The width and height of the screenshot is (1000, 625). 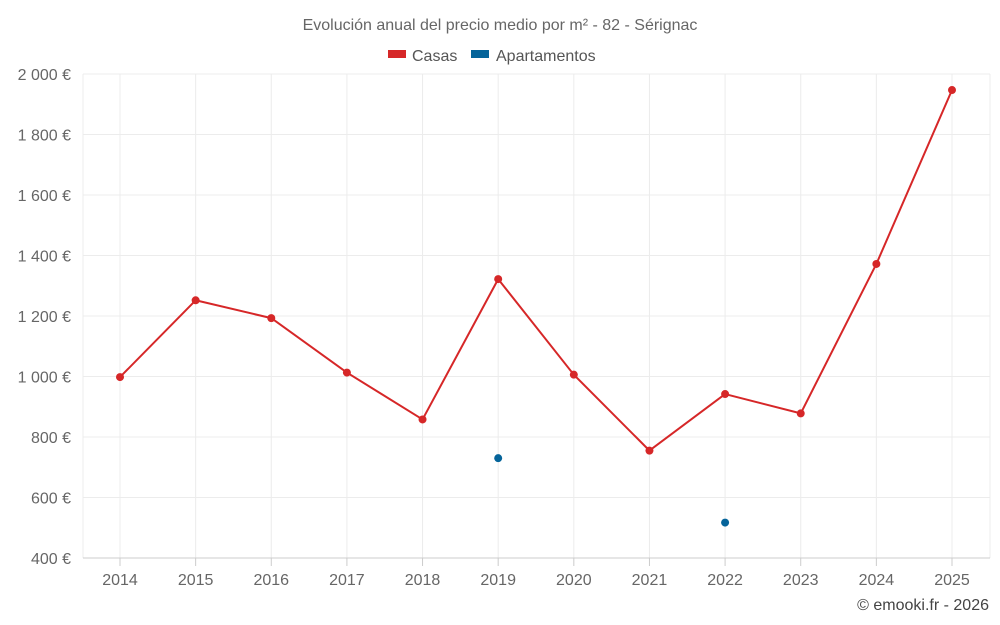 What do you see at coordinates (422, 419) in the screenshot?
I see `data-point-casas-2018` at bounding box center [422, 419].